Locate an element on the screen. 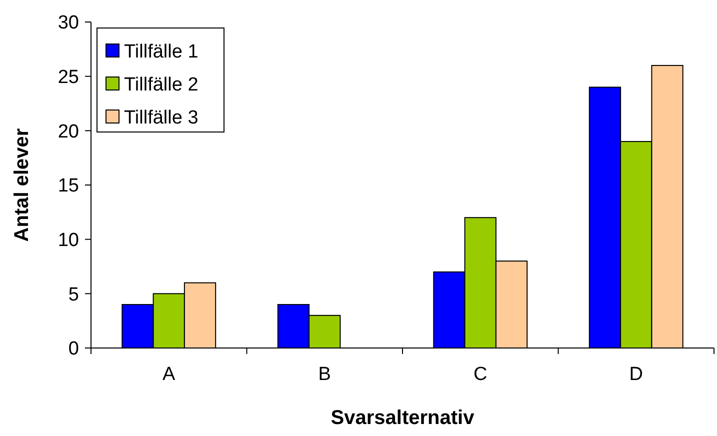  x-tick-label: B is located at coordinates (324, 374).